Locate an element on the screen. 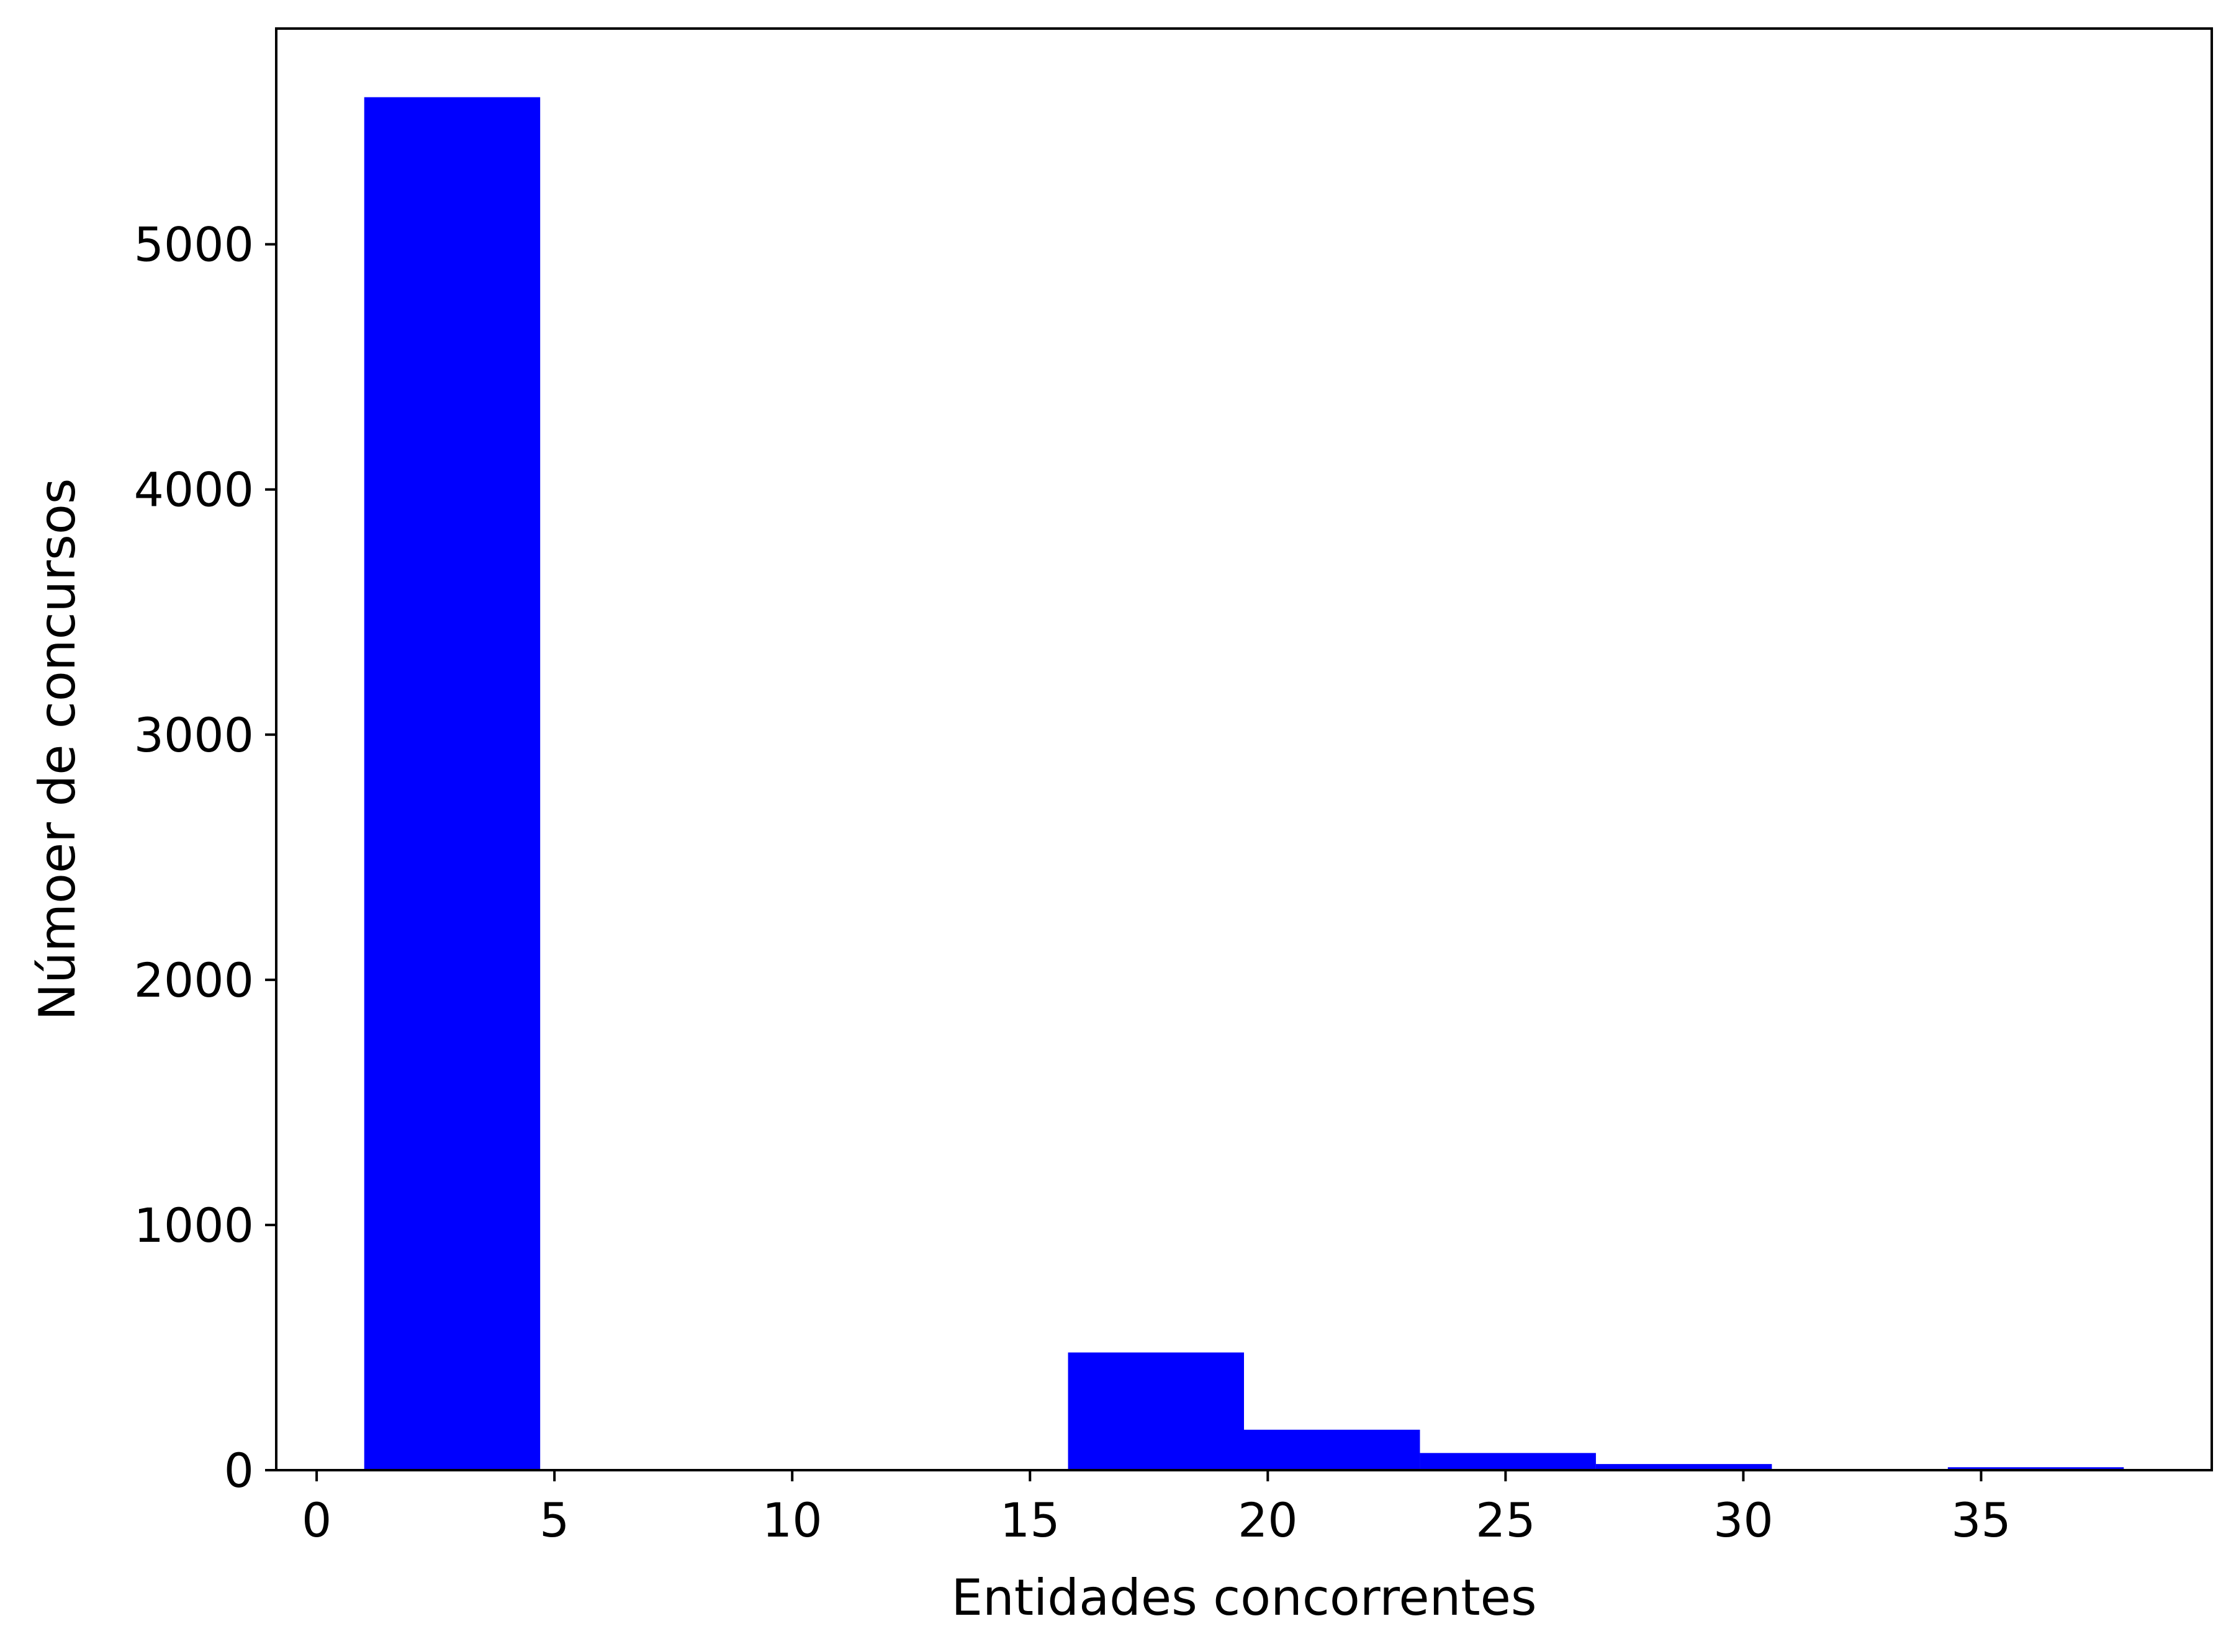  x-tick-label: 15 is located at coordinates (1030, 1520).